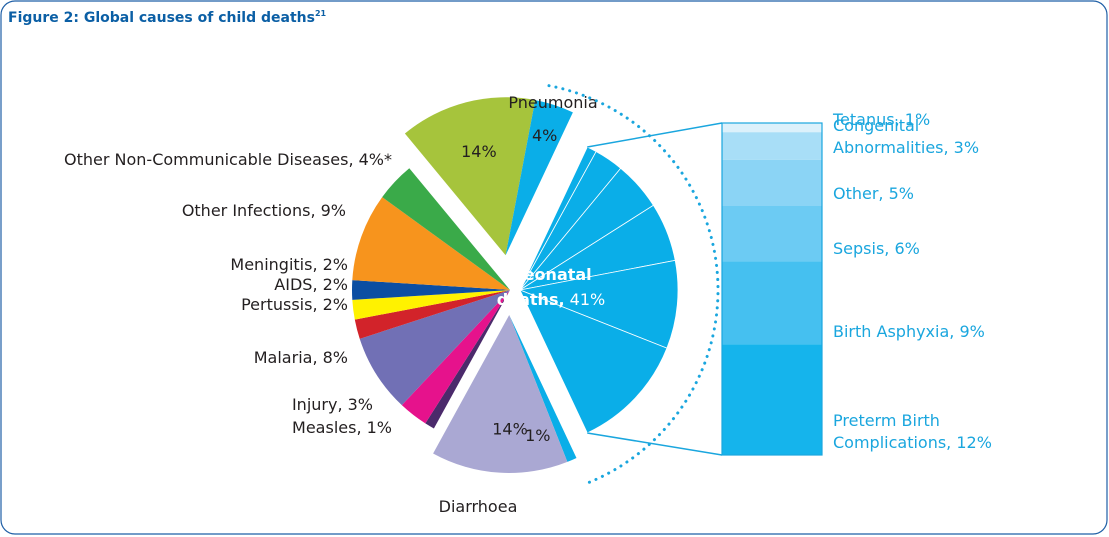 Image resolution: width=1109 pixels, height=537 pixels. What do you see at coordinates (294, 304) in the screenshot?
I see `slice-label: Pertussis, 2%` at bounding box center [294, 304].